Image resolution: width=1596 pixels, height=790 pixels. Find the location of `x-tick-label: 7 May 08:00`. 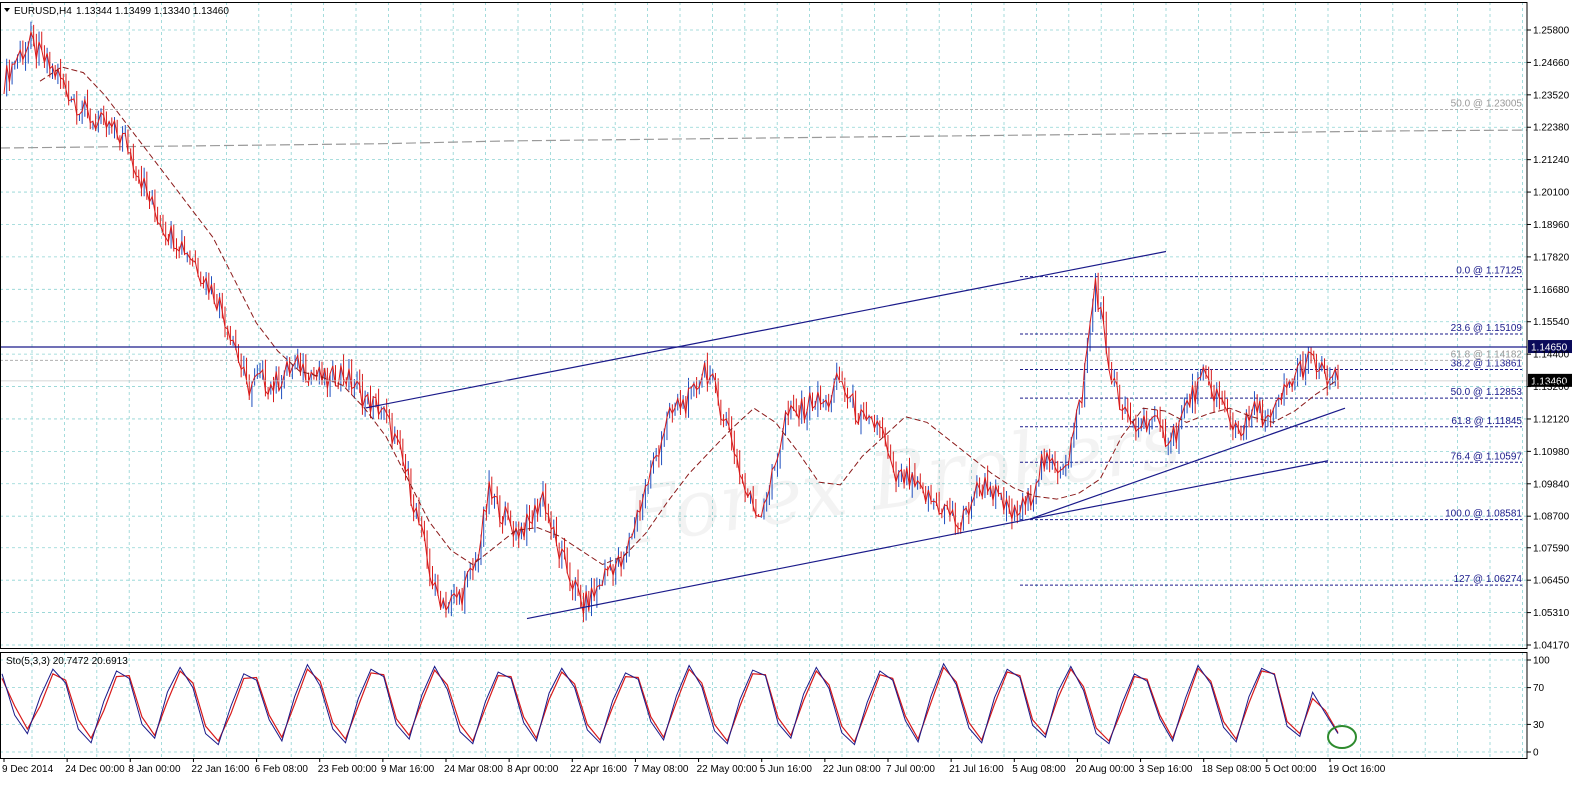

x-tick-label: 7 May 08:00 is located at coordinates (660, 769).